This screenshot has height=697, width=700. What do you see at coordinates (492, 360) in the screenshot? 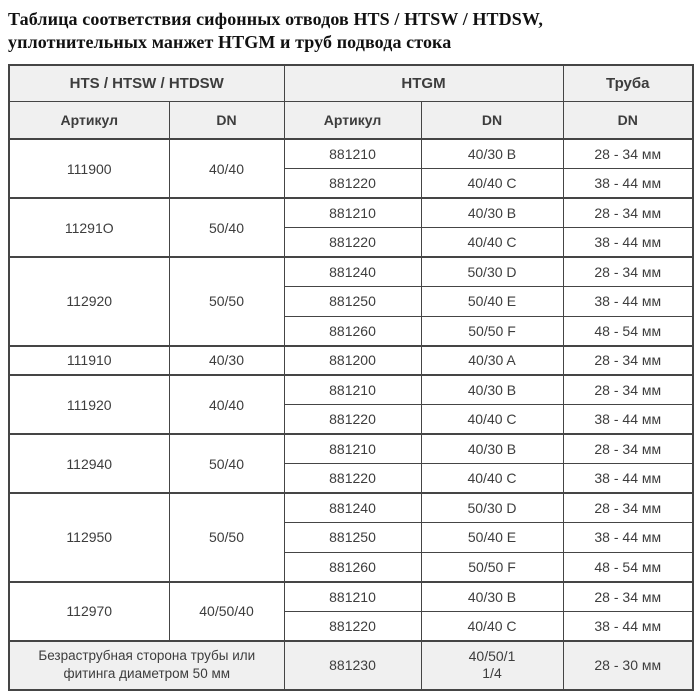
I see `htgm-dn-cell: 40/30 A` at bounding box center [492, 360].